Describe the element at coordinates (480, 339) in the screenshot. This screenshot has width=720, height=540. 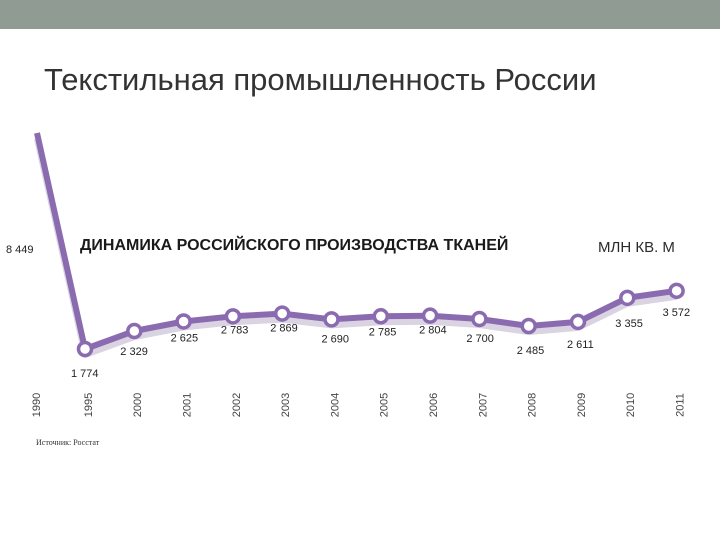
I see `data-label-2007: 2 700` at that location.